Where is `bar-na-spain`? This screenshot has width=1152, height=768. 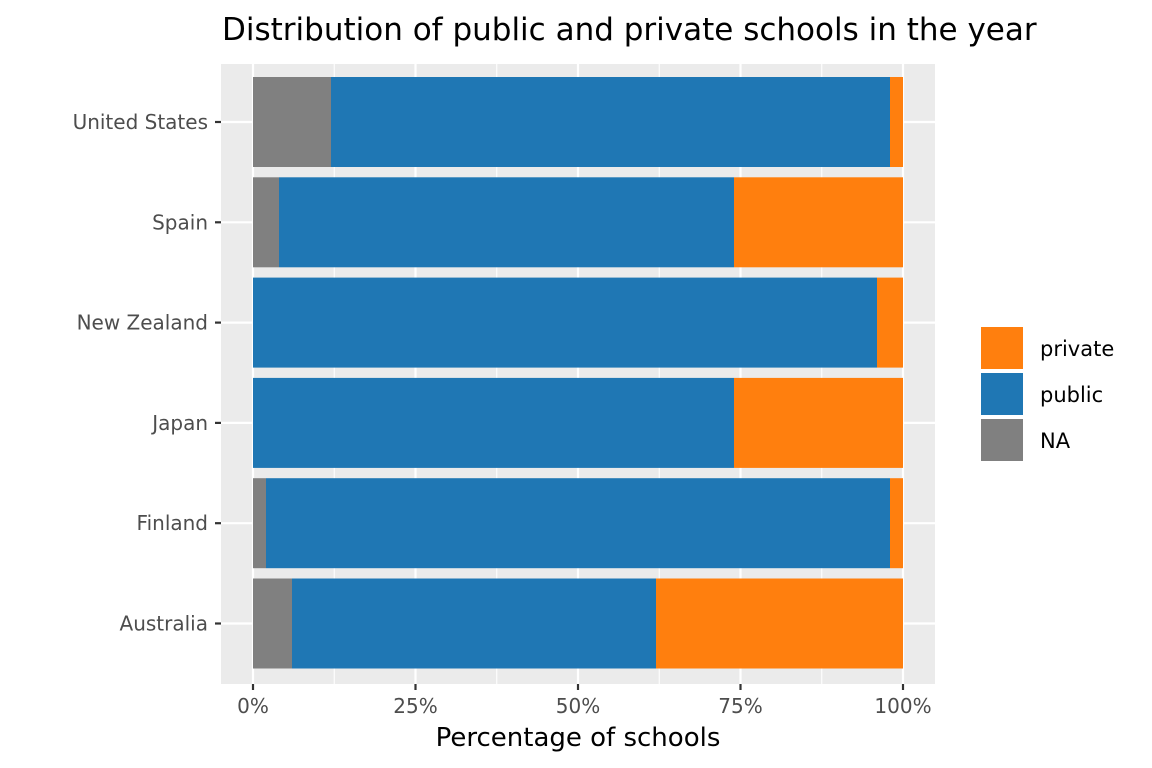 bar-na-spain is located at coordinates (266, 222).